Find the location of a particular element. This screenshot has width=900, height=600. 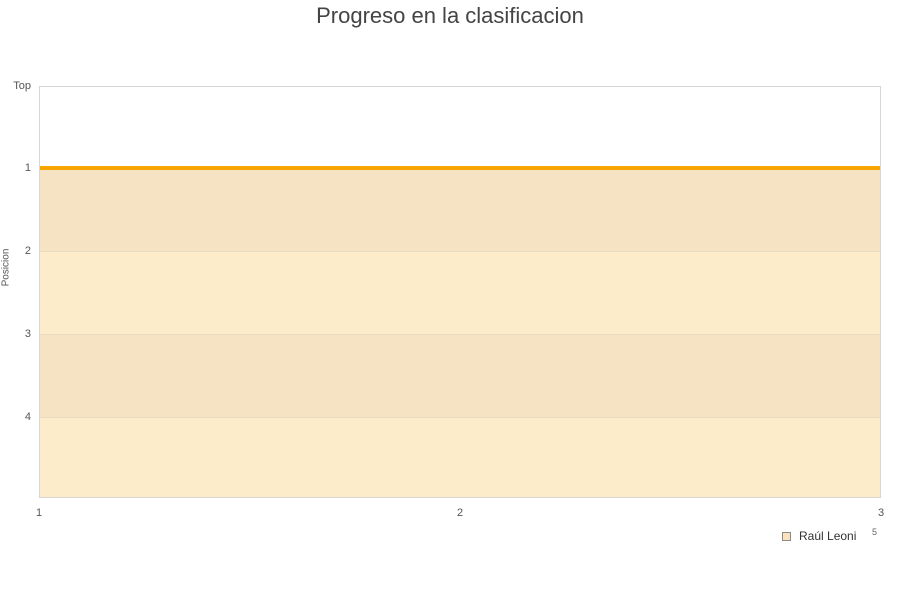

legend: Raúl Leoni is located at coordinates (819, 536).